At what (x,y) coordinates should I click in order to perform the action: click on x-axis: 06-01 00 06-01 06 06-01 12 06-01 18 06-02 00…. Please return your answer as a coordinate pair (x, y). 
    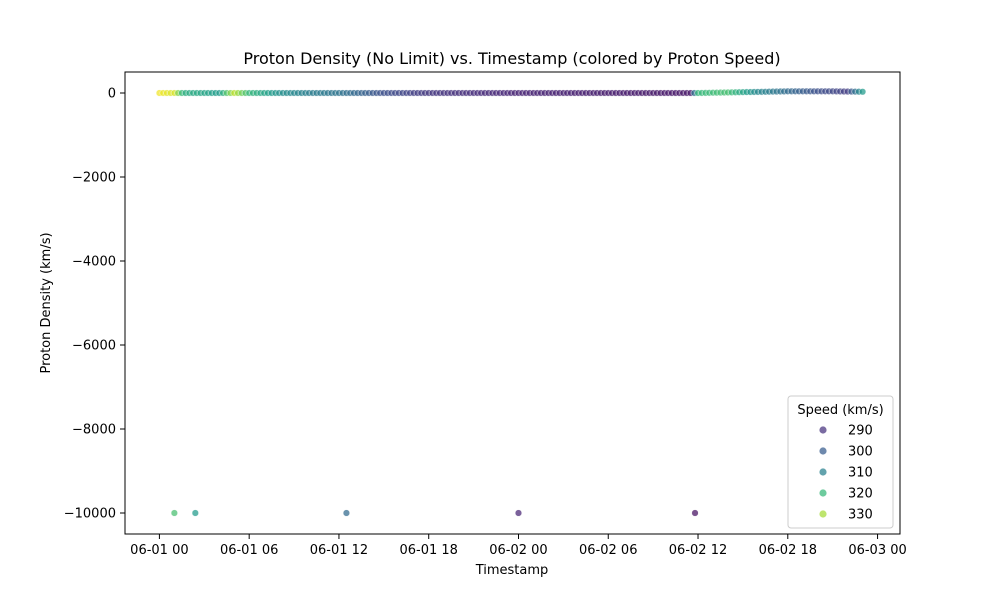
    Looking at the image, I should click on (518, 546).